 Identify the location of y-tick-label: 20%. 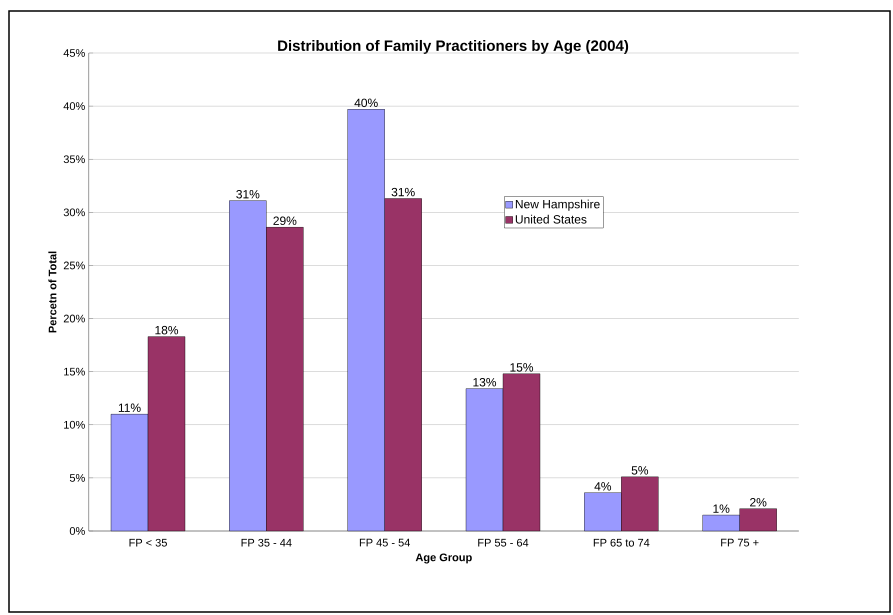
(74, 318).